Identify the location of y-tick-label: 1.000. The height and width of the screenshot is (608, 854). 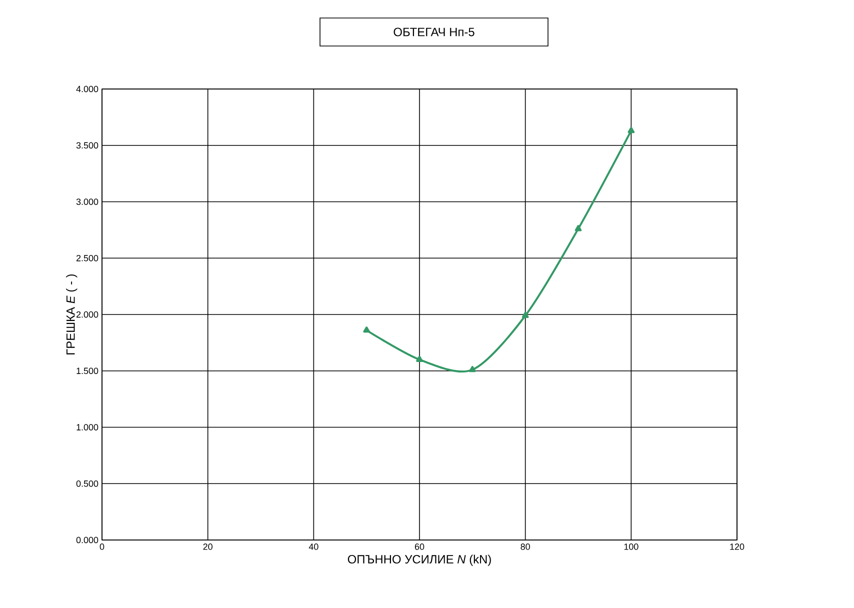
(87, 427).